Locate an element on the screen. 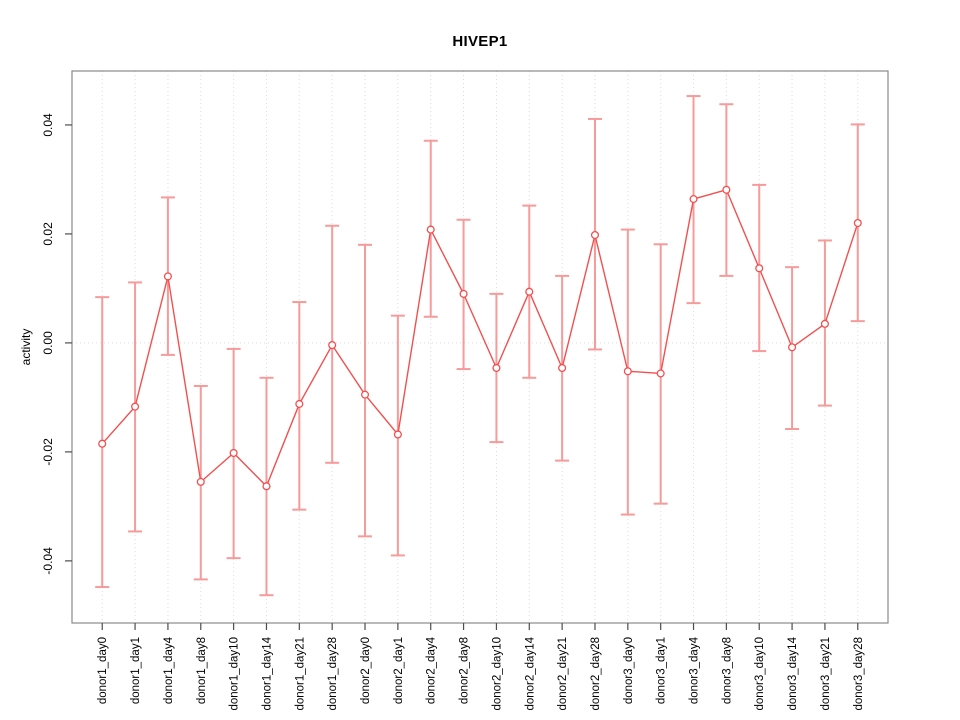  x-tick-label: donor1_day0 is located at coordinates (103, 670).